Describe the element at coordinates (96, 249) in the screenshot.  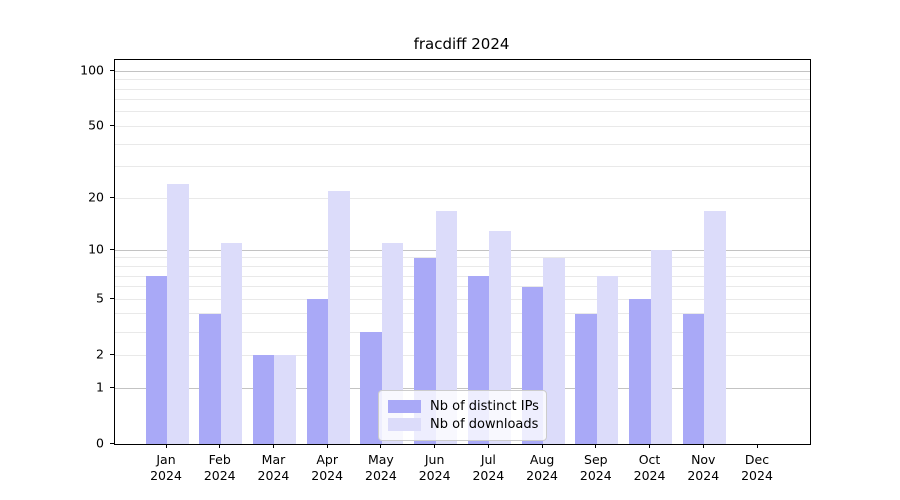
I see `y-tick-label: 10` at that location.